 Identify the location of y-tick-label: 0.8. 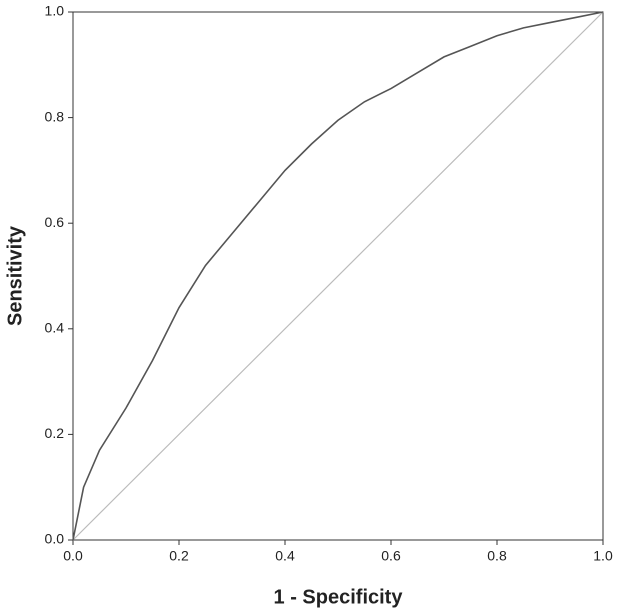
(55, 116).